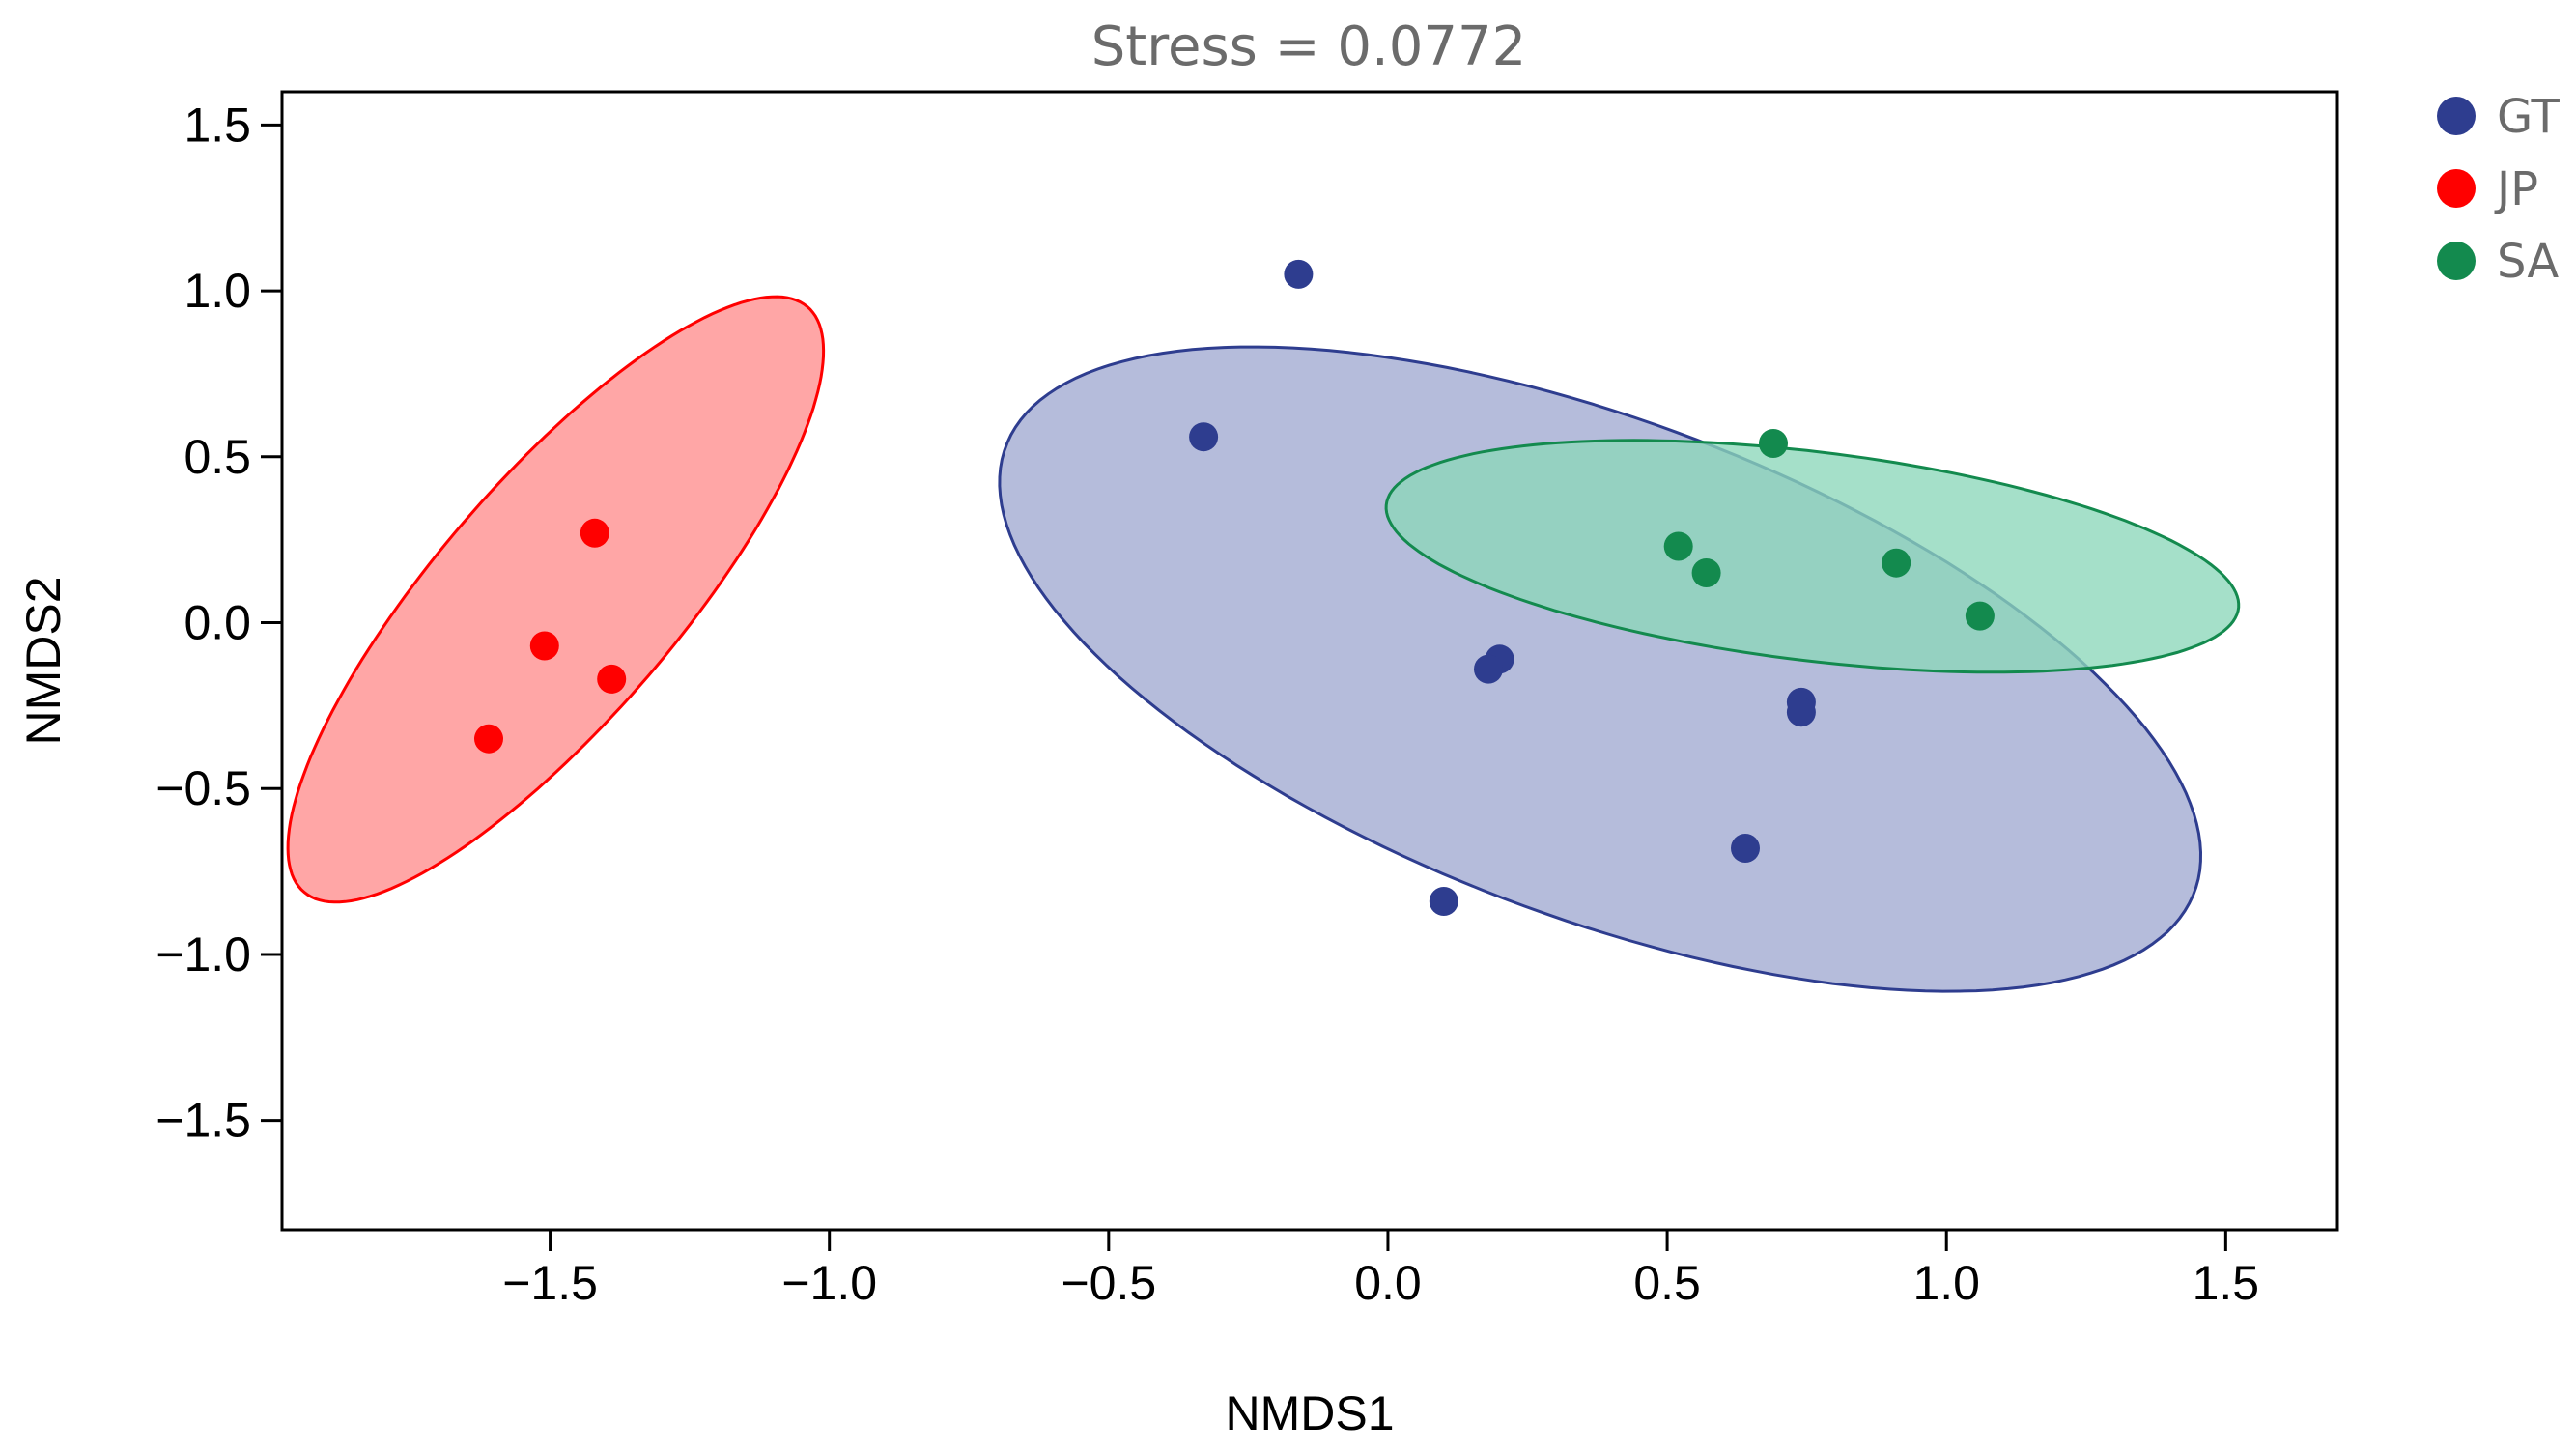  What do you see at coordinates (550, 1283) in the screenshot?
I see `x-tick-label: −1.5` at bounding box center [550, 1283].